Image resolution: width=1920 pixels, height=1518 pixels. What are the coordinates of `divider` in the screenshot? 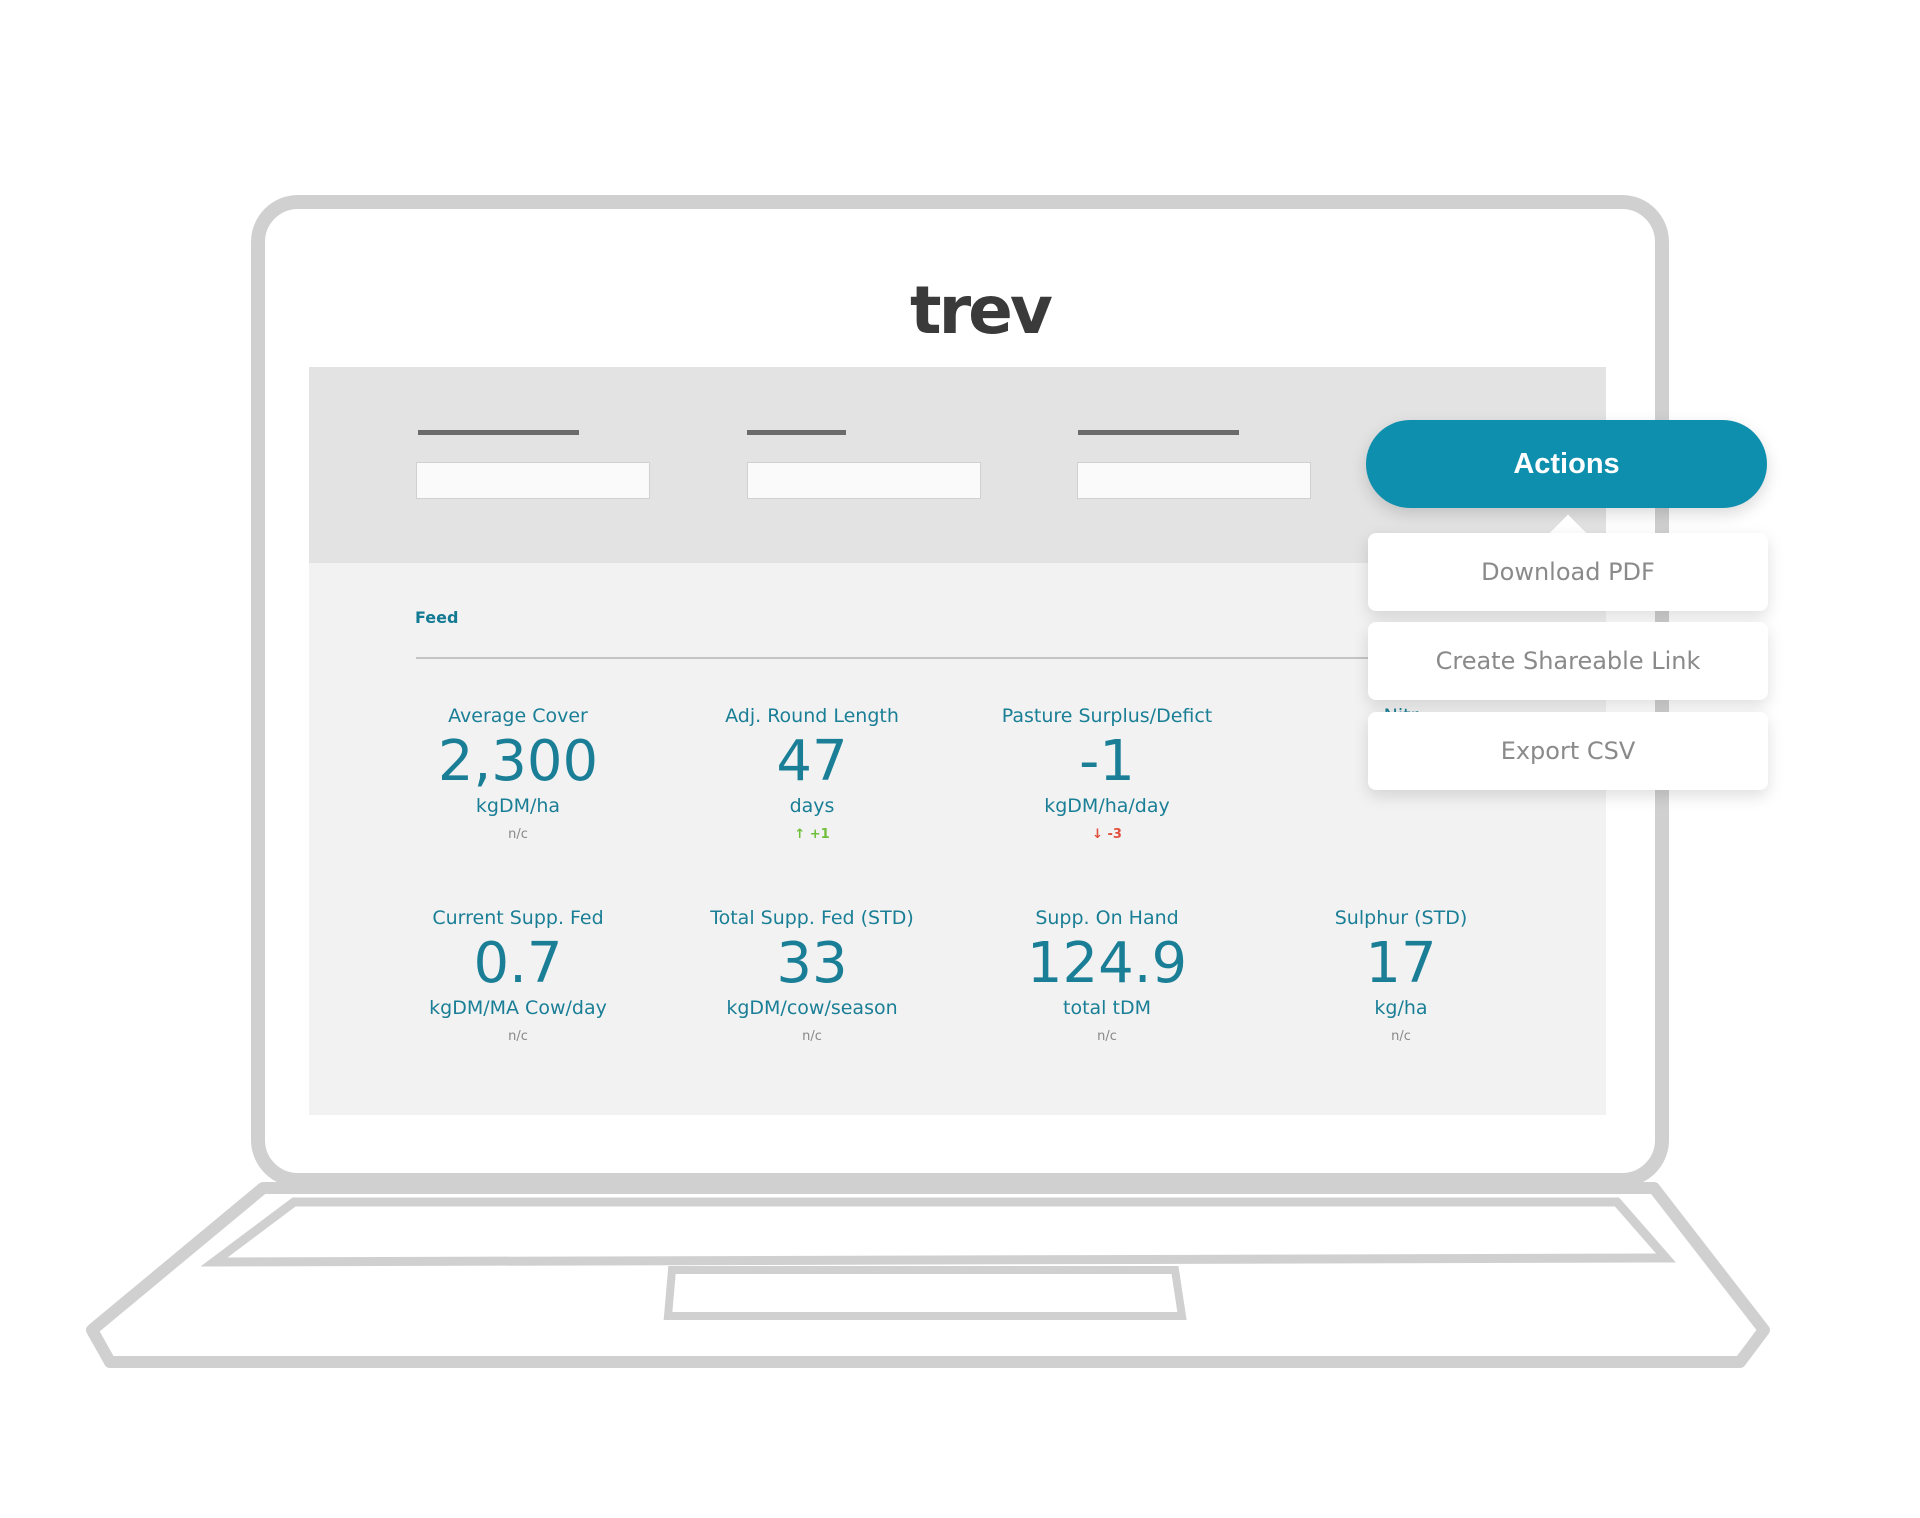 It's located at (1001, 658).